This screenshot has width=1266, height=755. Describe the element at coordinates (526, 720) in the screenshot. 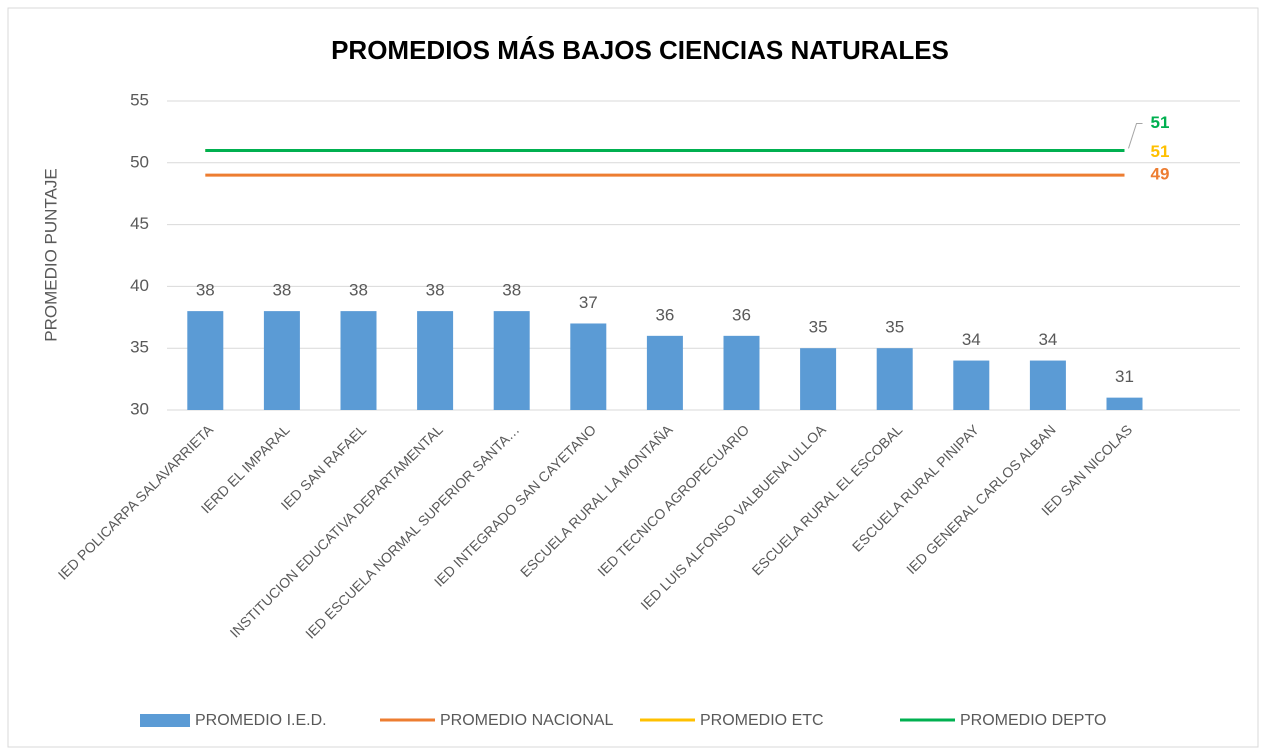

I see `legend-label: PROMEDIO NACIONAL` at that location.